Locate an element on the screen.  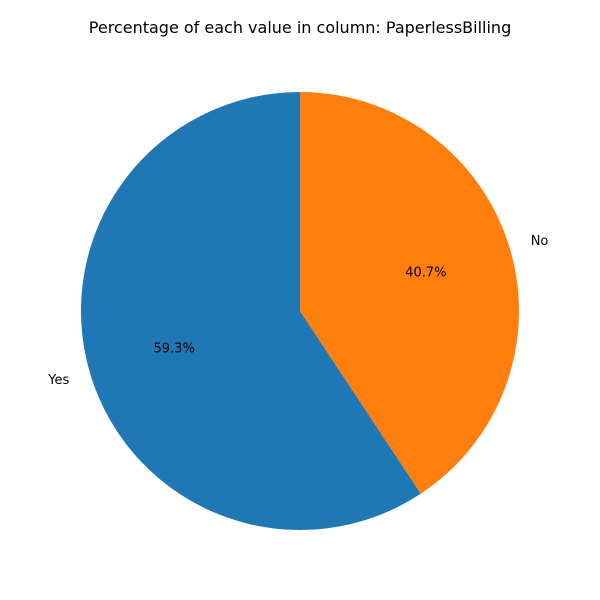
slice-label-yes: Yes is located at coordinates (58, 380).